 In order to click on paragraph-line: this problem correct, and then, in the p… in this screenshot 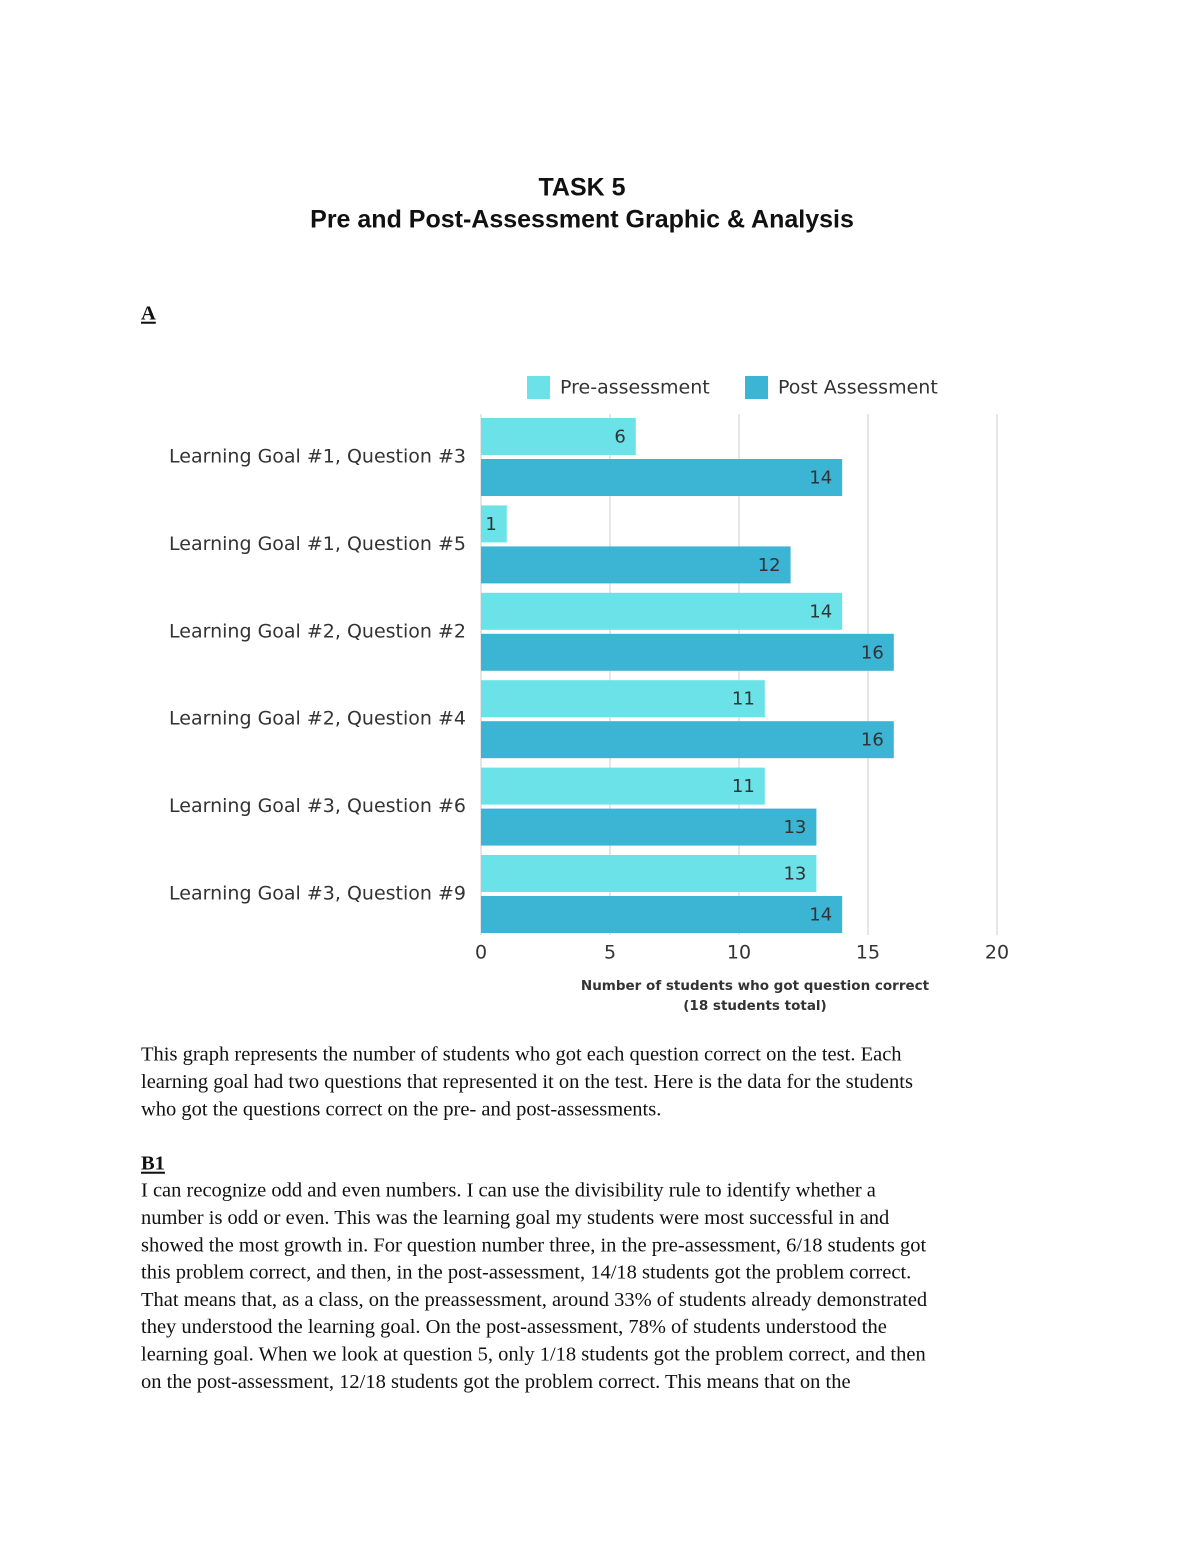, I will do `click(526, 1273)`.